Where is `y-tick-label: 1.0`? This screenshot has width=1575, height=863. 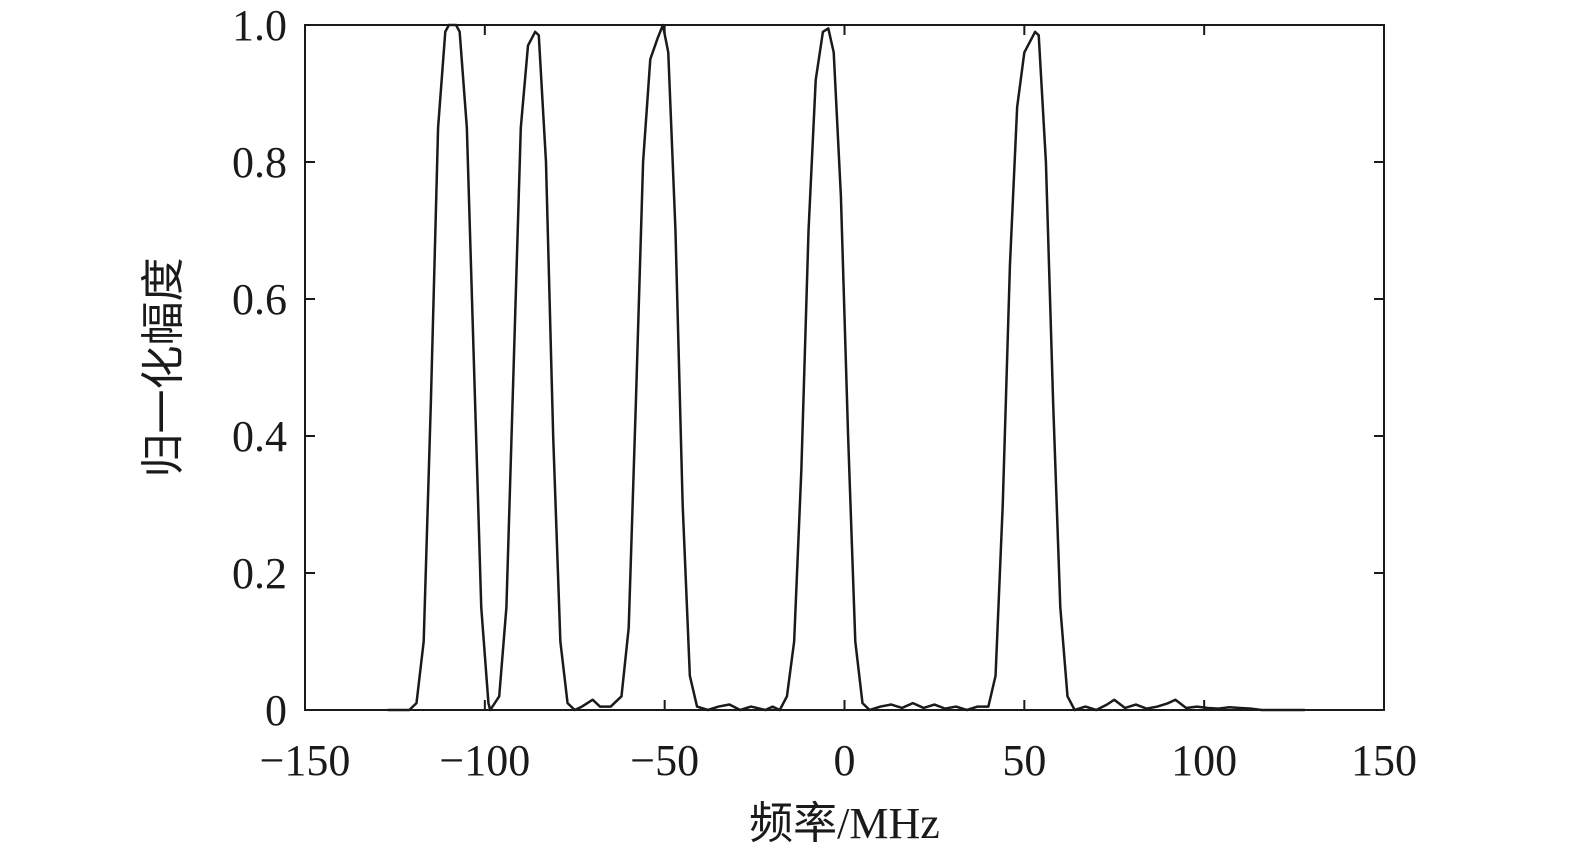
y-tick-label: 1.0 is located at coordinates (259, 25).